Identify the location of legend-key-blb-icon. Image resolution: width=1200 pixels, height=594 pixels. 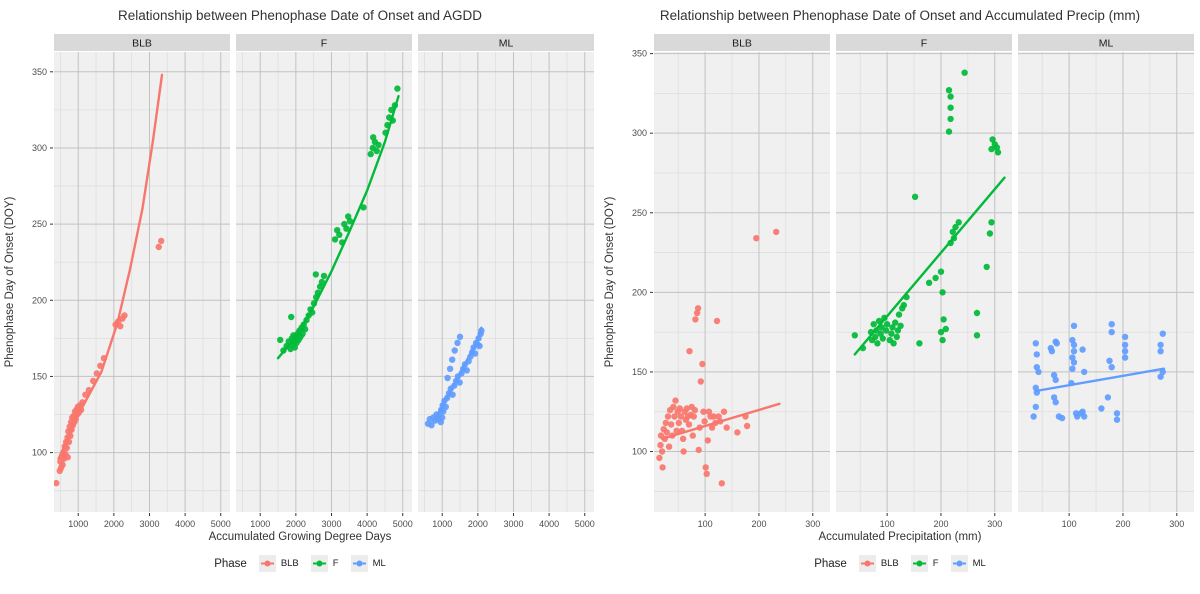
(267, 563).